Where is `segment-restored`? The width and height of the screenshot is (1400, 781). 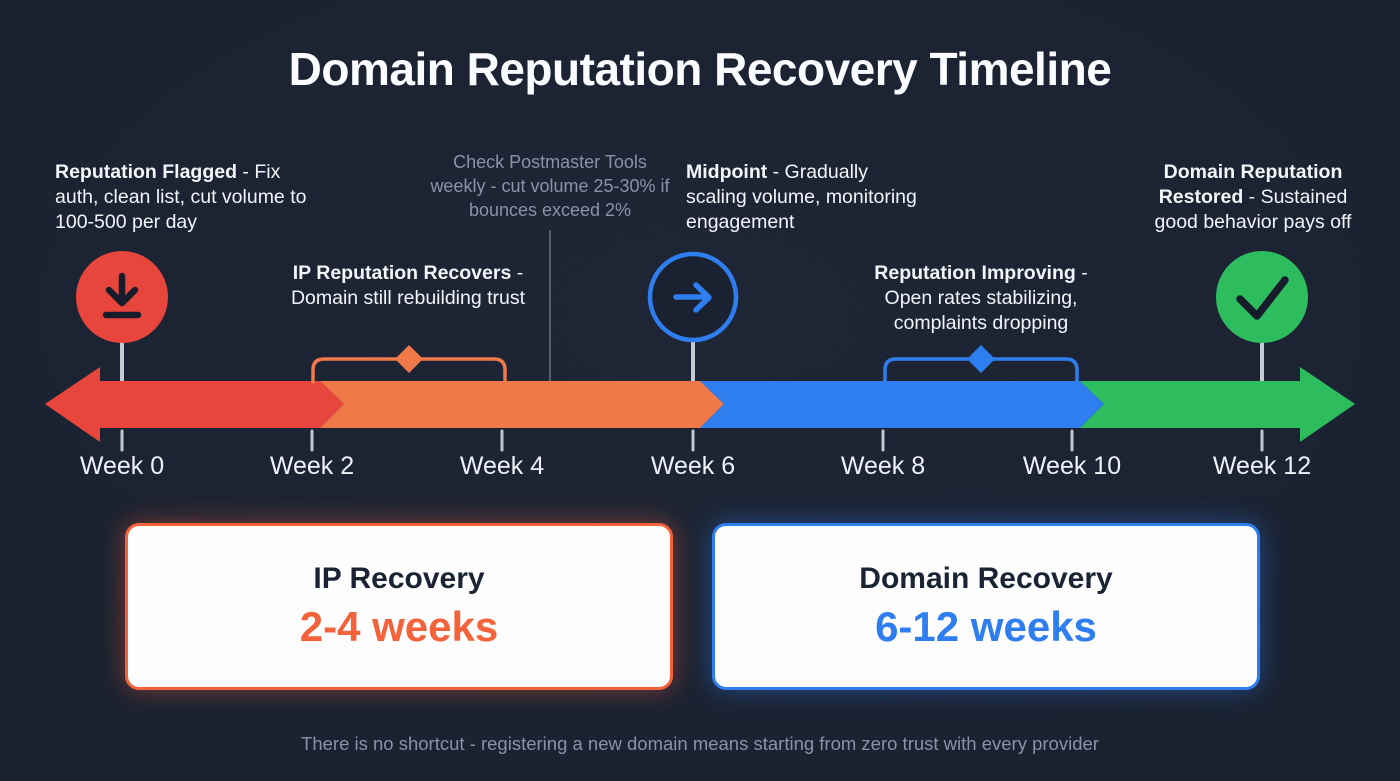 segment-restored is located at coordinates (1217, 404).